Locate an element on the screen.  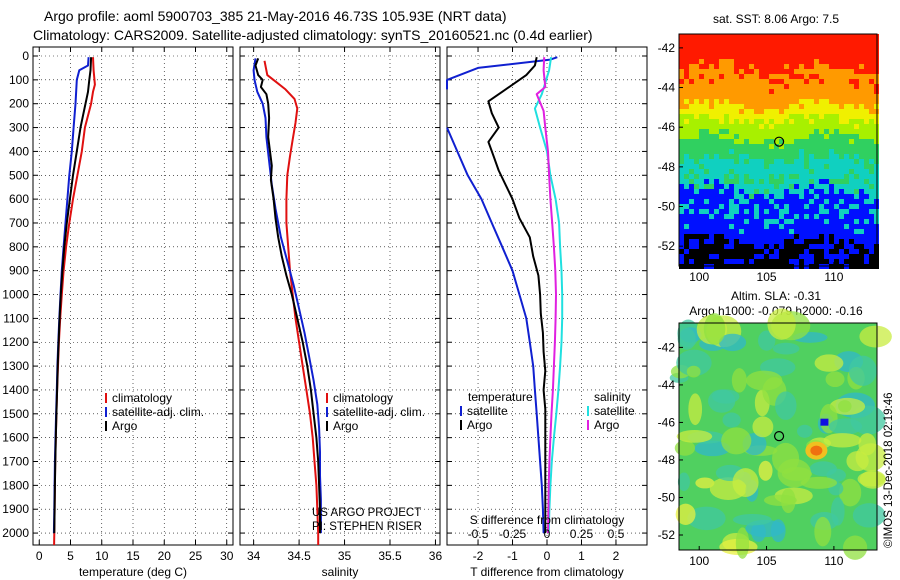
difference-series-satellite is located at coordinates (502, 73).